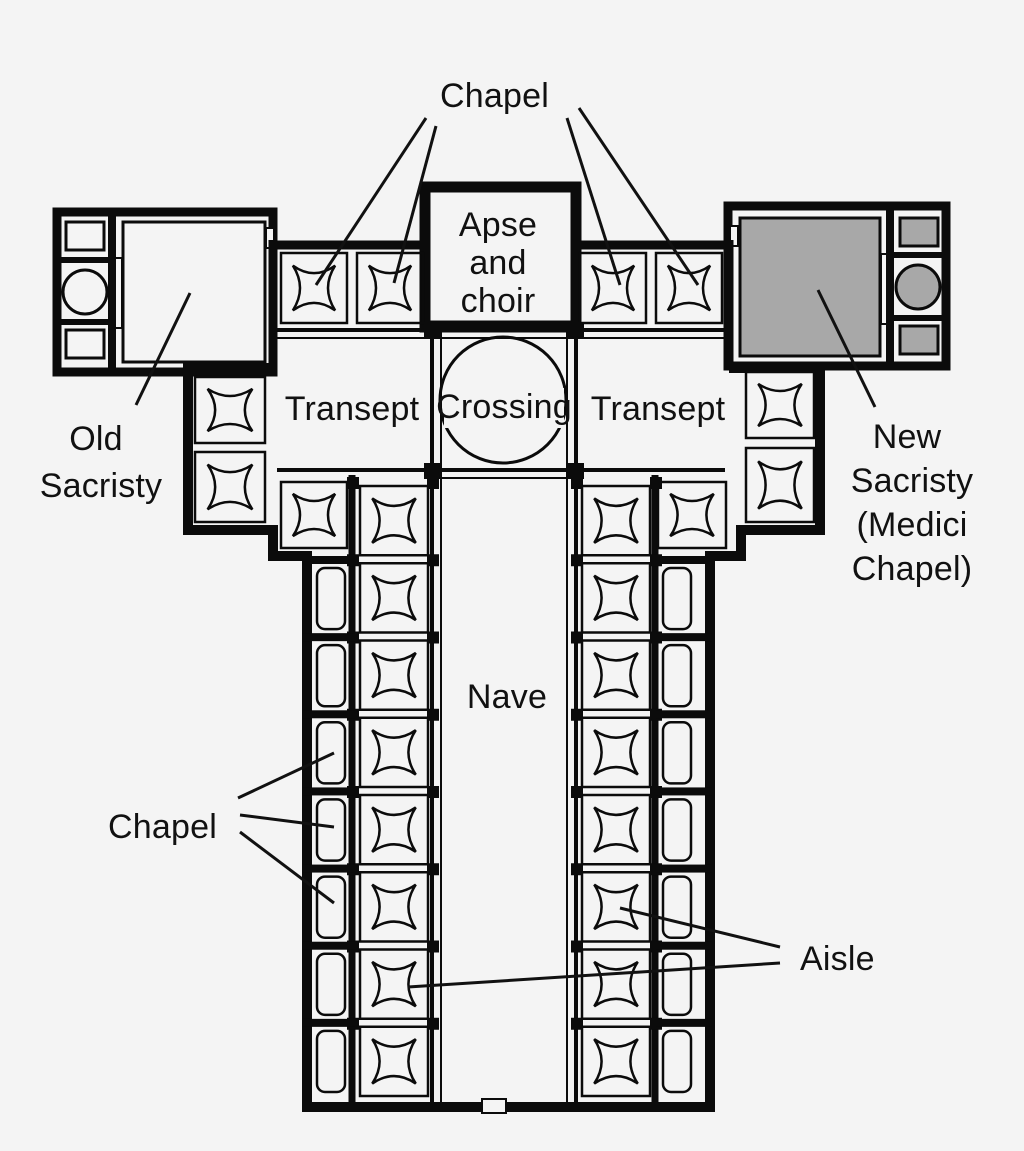  Describe the element at coordinates (85, 344) in the screenshot. I see `old-sacristy-niche-bottom` at that location.